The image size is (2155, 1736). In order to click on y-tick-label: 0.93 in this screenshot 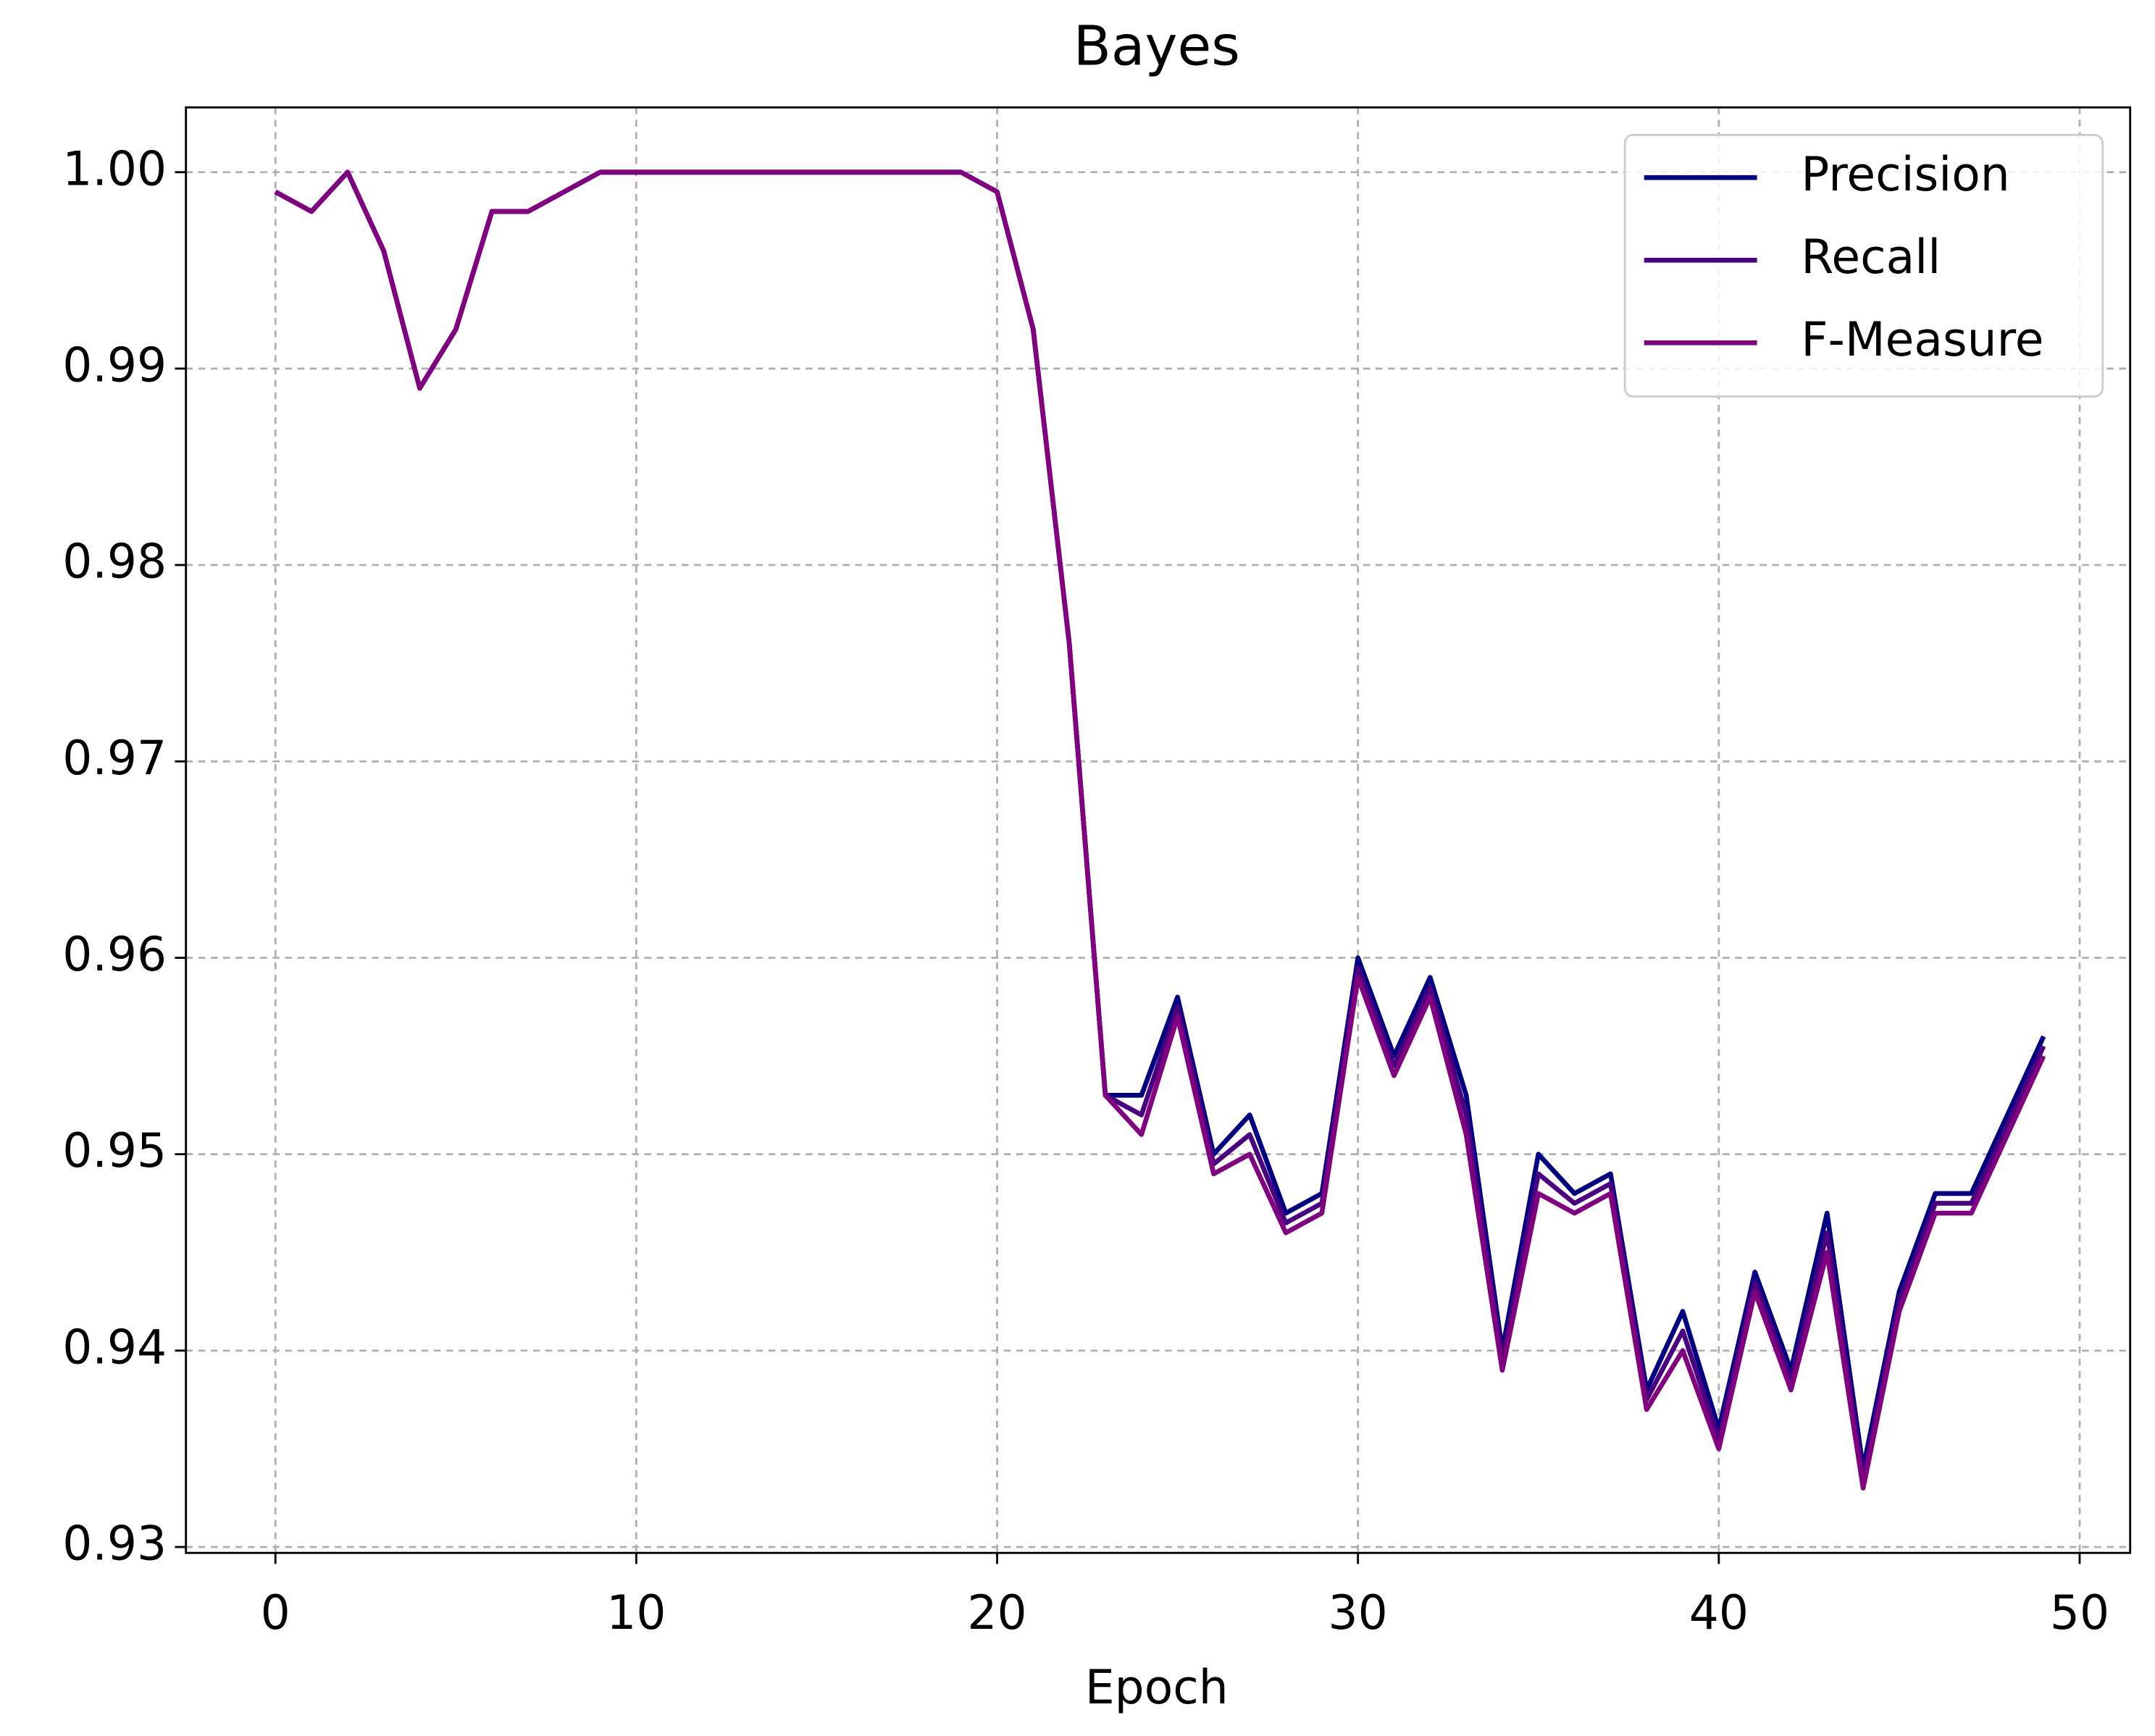, I will do `click(114, 1545)`.